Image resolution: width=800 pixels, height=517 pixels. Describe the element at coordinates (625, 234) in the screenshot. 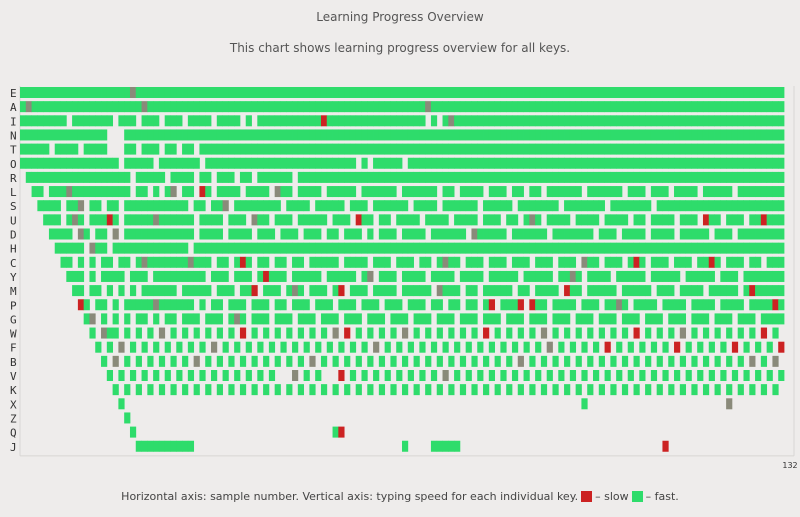

I see `cell-d-104-fast` at that location.